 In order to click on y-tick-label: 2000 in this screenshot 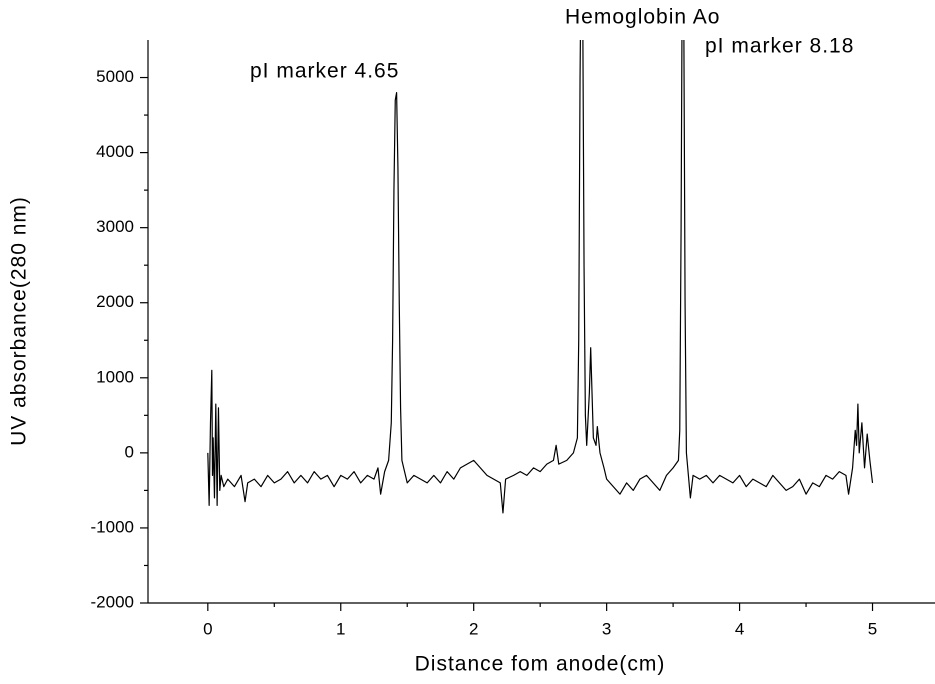, I will do `click(115, 301)`.